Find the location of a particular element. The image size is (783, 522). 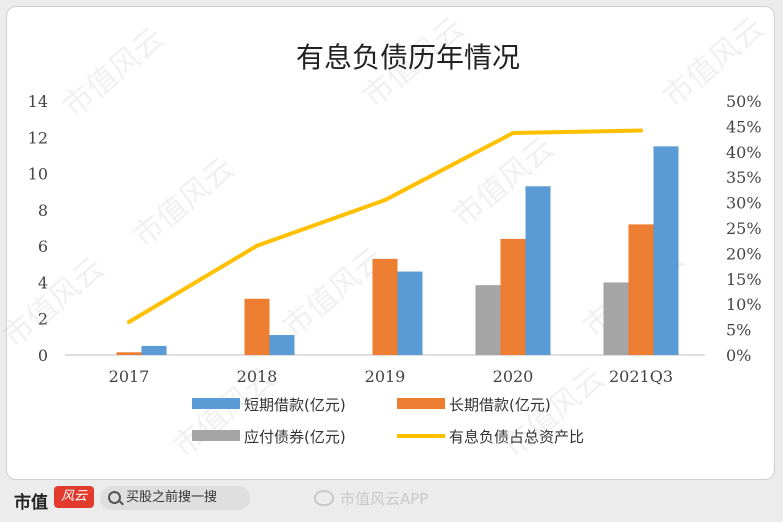

y-right-tick-label: 20% is located at coordinates (744, 253).